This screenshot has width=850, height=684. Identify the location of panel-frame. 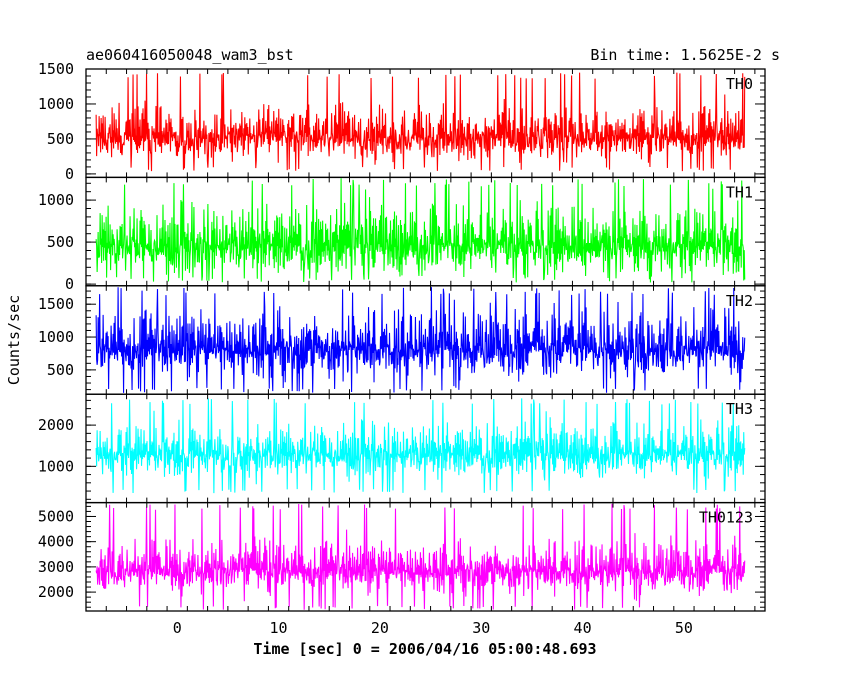
(425, 123).